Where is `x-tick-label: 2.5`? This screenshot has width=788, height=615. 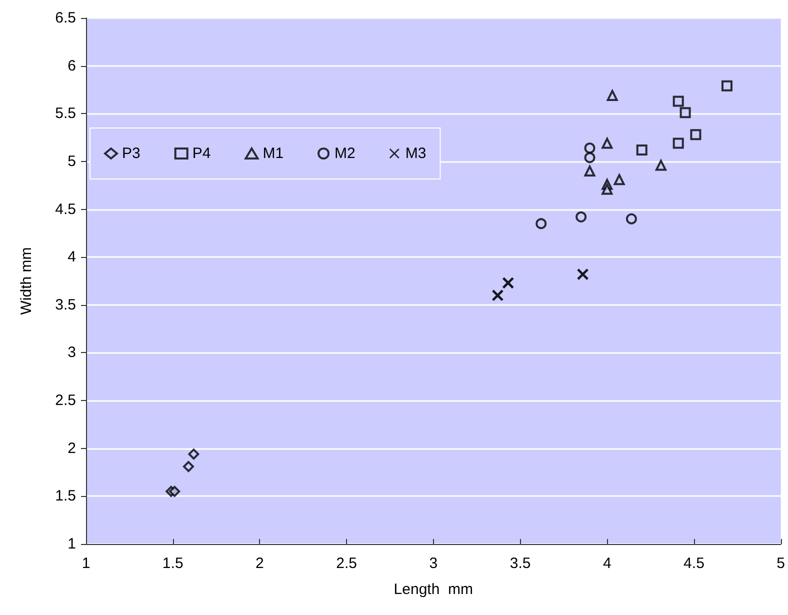
x-tick-label: 2.5 is located at coordinates (346, 563).